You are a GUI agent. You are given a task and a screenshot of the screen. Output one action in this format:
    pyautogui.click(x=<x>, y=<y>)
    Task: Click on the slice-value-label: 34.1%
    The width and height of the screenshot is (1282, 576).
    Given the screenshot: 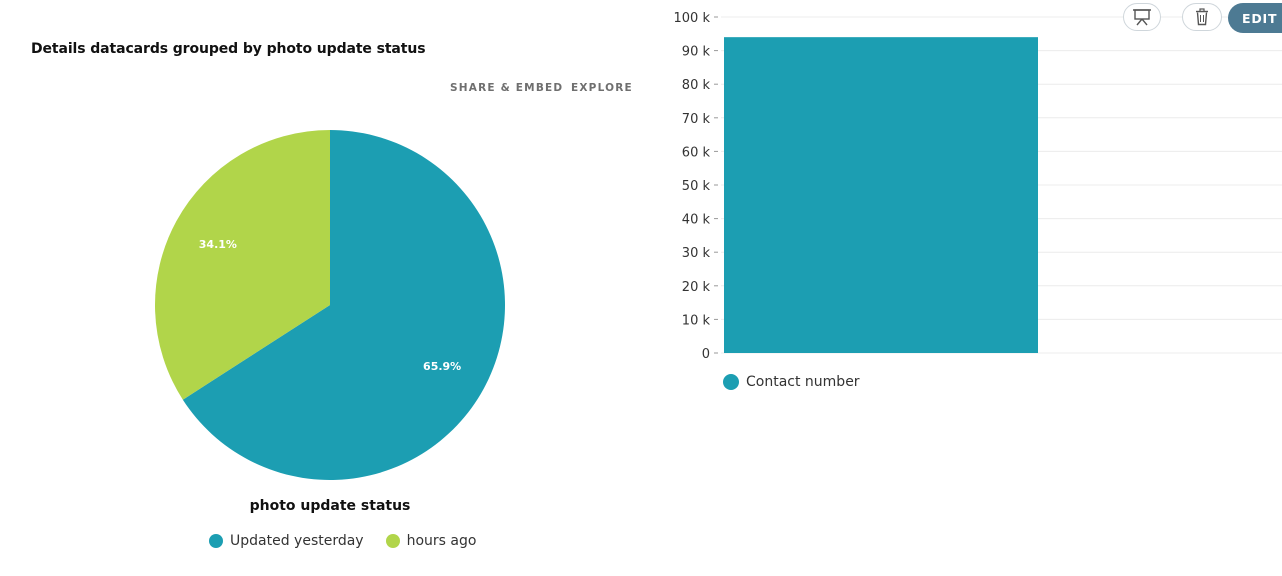 What is the action you would take?
    pyautogui.click(x=218, y=244)
    